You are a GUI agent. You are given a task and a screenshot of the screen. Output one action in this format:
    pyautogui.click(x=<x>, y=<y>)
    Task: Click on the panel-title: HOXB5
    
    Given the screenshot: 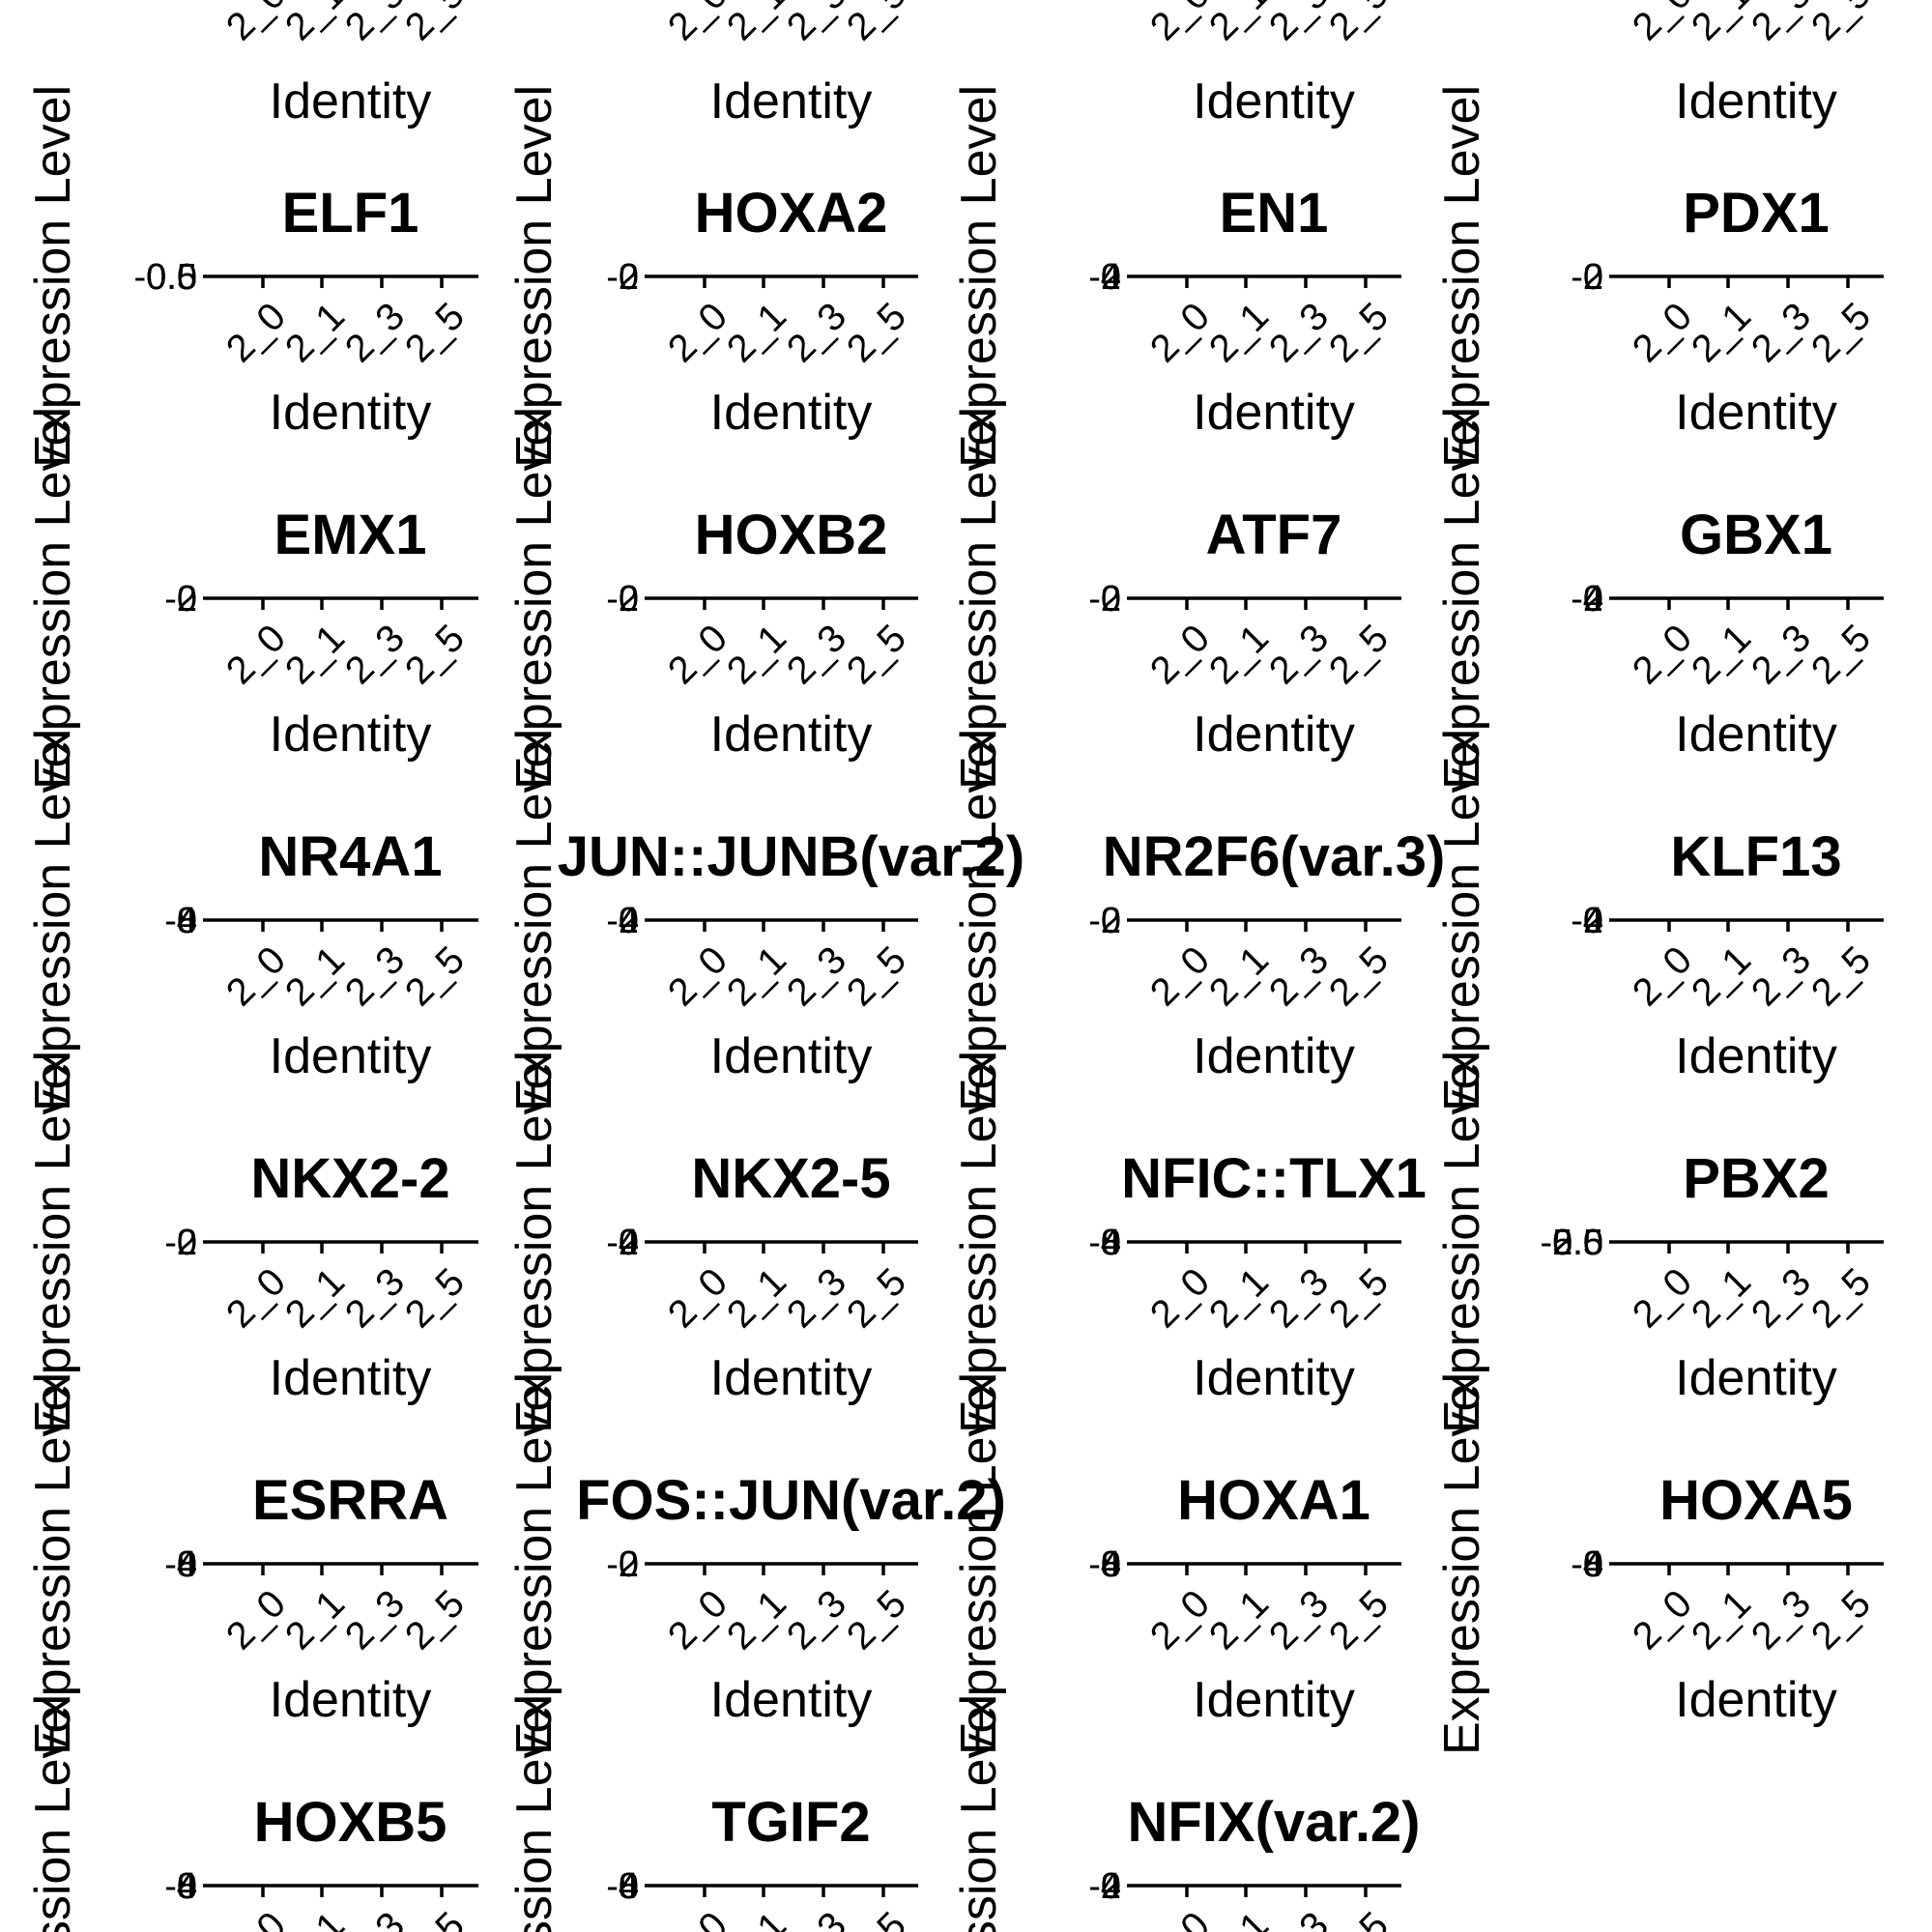 What is the action you would take?
    pyautogui.click(x=350, y=1822)
    